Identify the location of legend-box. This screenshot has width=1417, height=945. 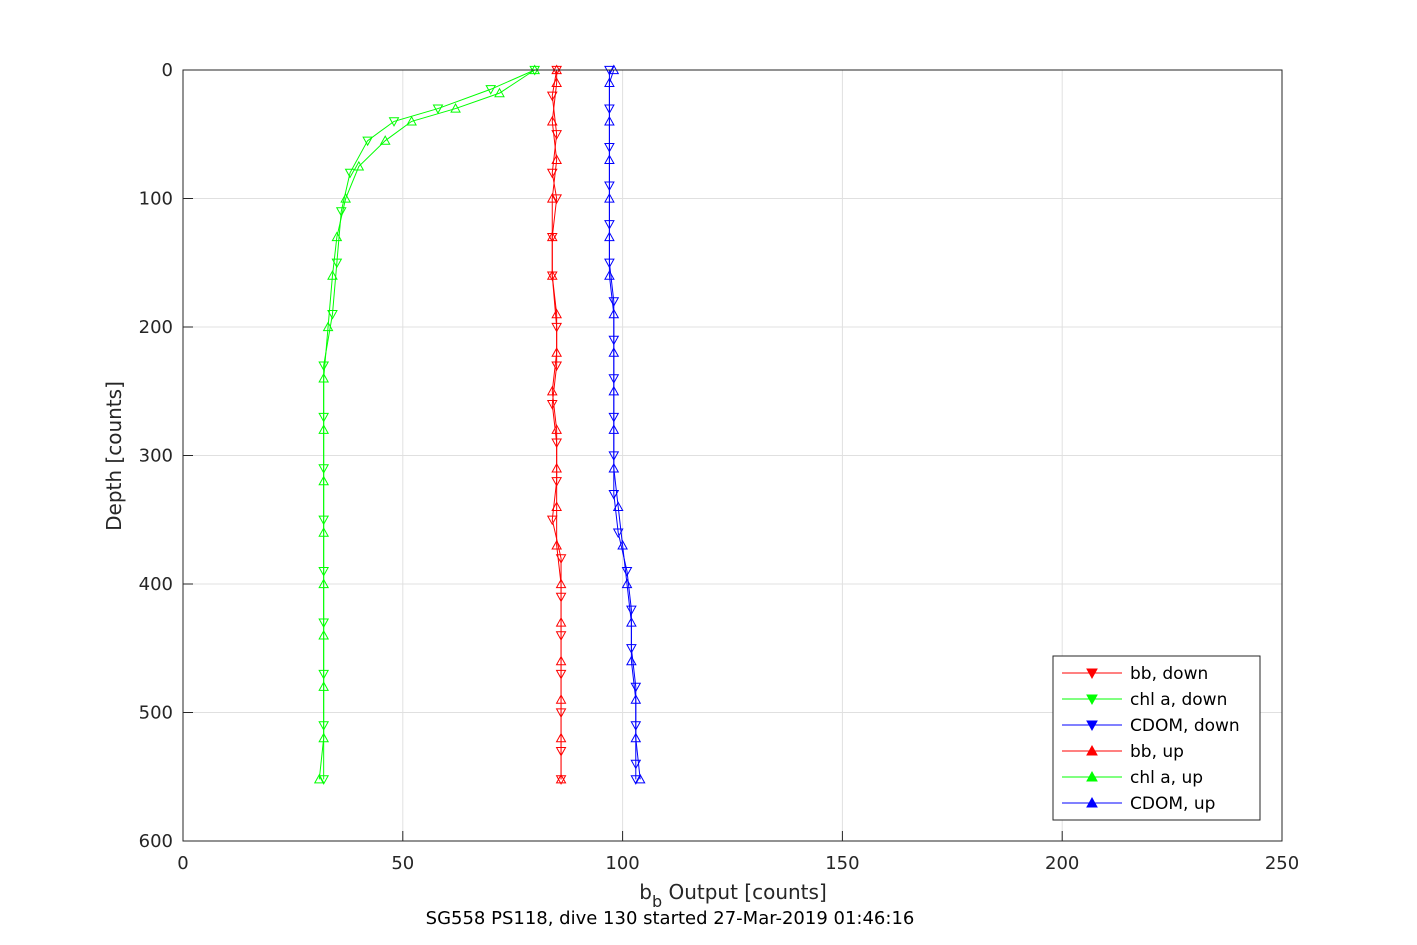
(1156, 738).